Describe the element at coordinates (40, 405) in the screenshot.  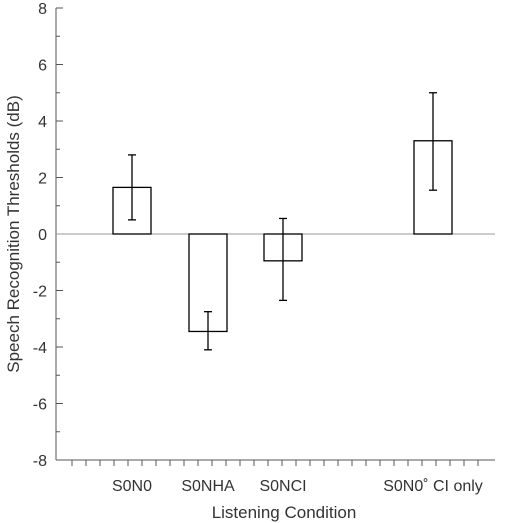
I see `y-tick-label-7: -6` at that location.